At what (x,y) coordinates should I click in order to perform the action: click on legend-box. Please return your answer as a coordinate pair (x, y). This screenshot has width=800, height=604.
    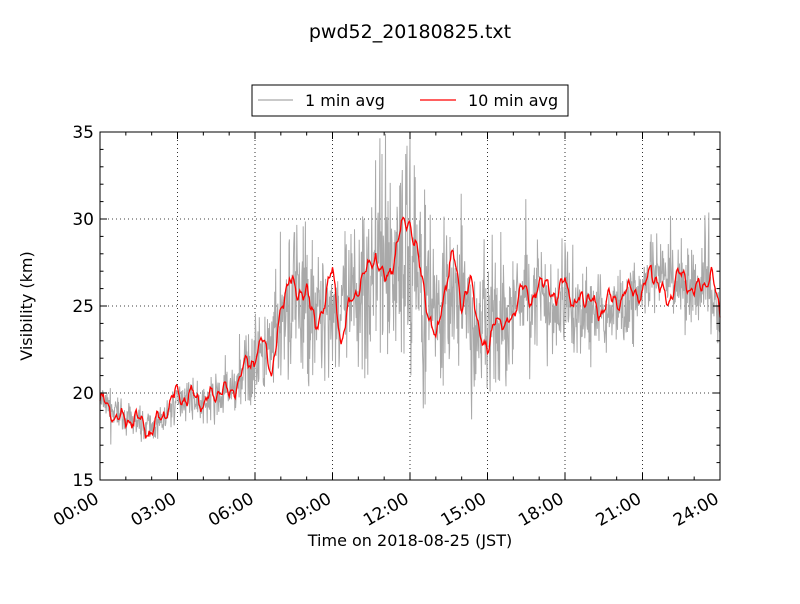
    Looking at the image, I should click on (410, 100).